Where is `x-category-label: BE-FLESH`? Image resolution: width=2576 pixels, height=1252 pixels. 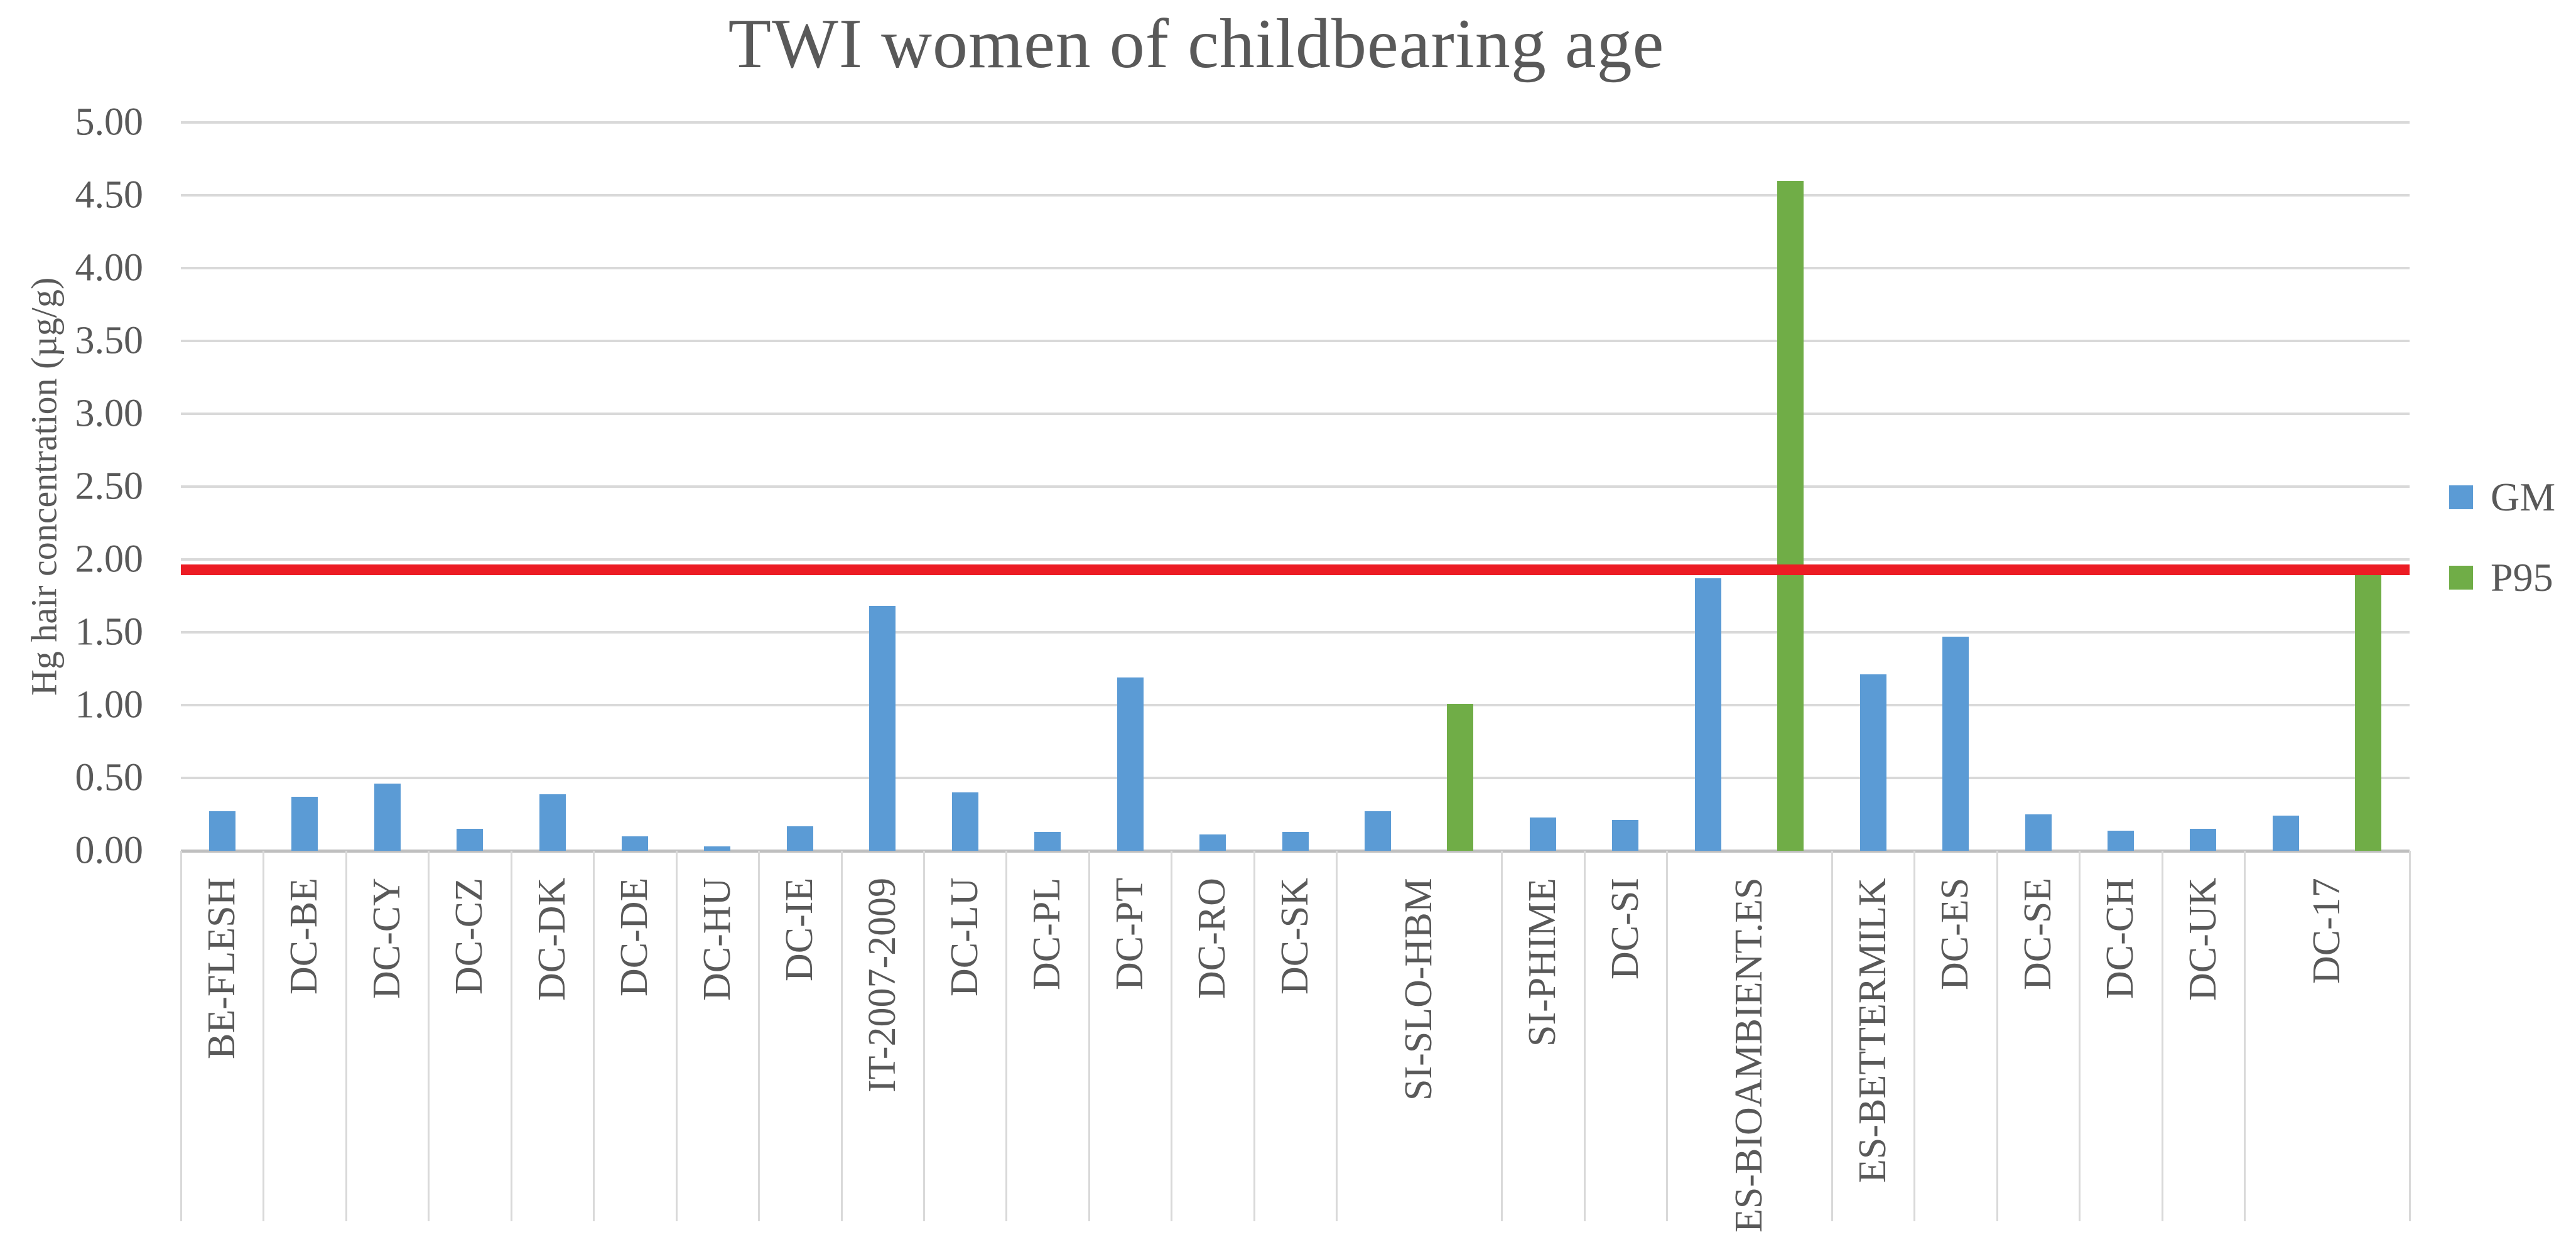
x-category-label: BE-FLESH is located at coordinates (222, 969).